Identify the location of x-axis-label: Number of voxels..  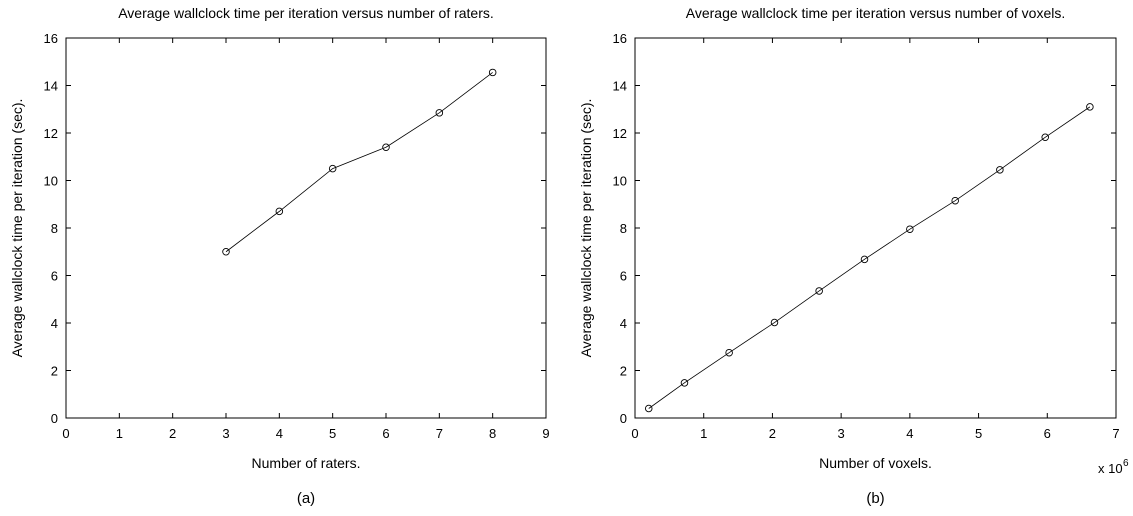
(875, 463).